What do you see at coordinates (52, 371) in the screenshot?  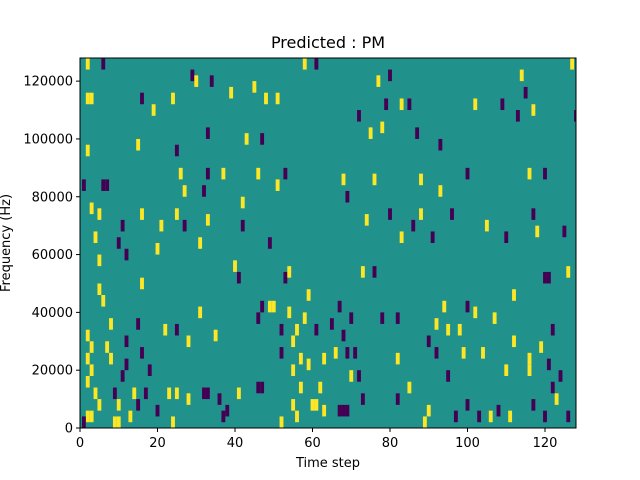 I see `y-tick-label: 20000` at bounding box center [52, 371].